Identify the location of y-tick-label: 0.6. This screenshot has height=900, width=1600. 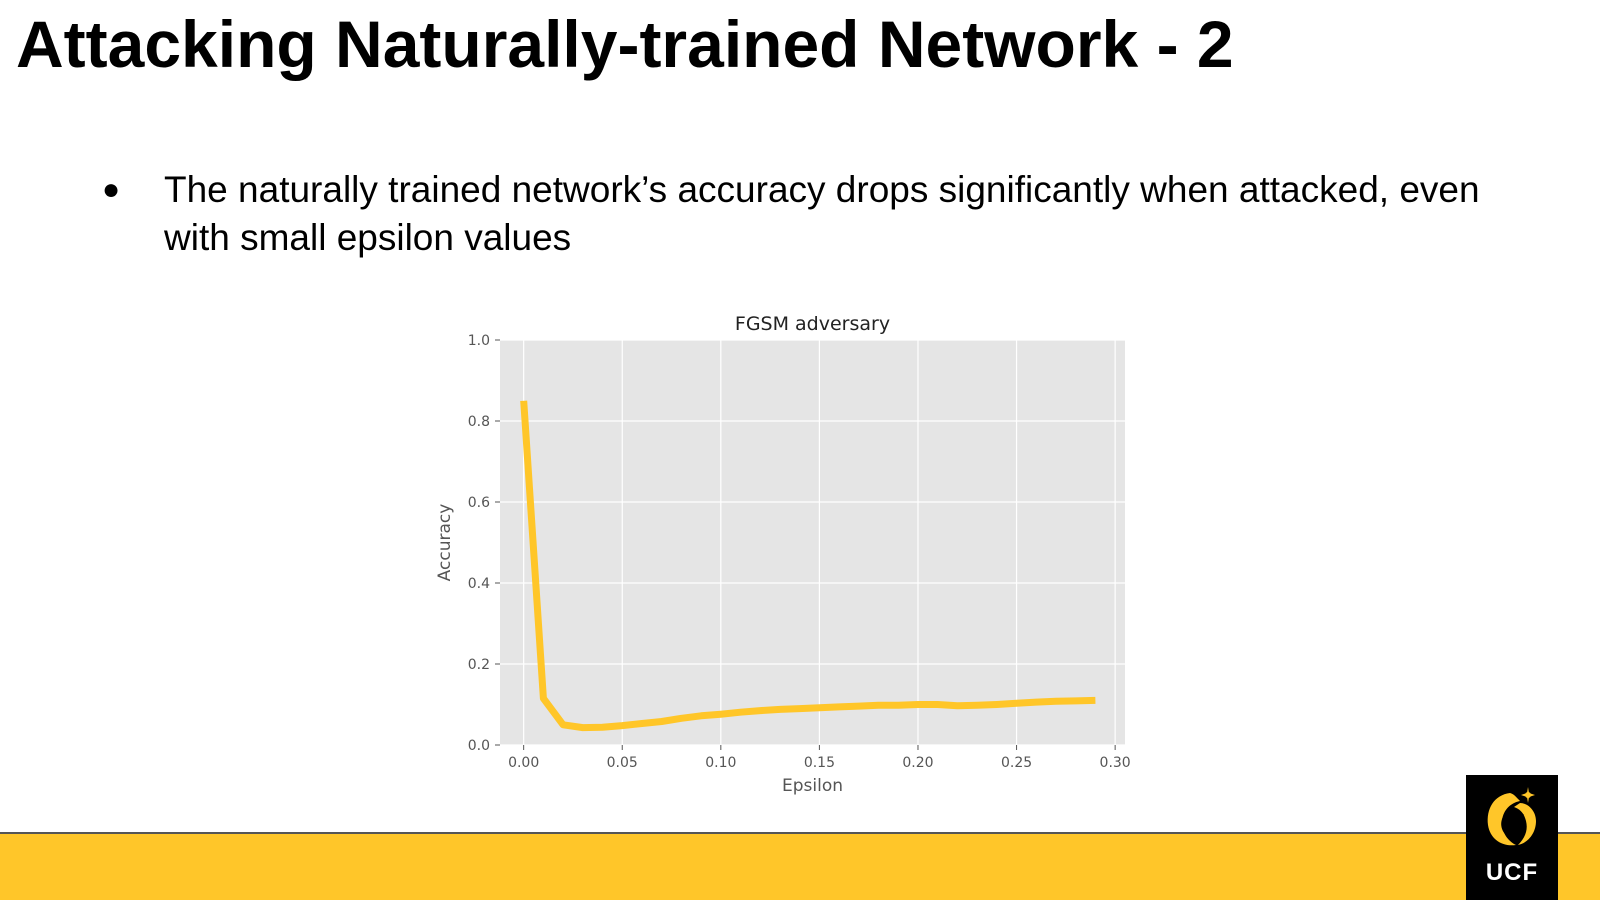
(479, 503).